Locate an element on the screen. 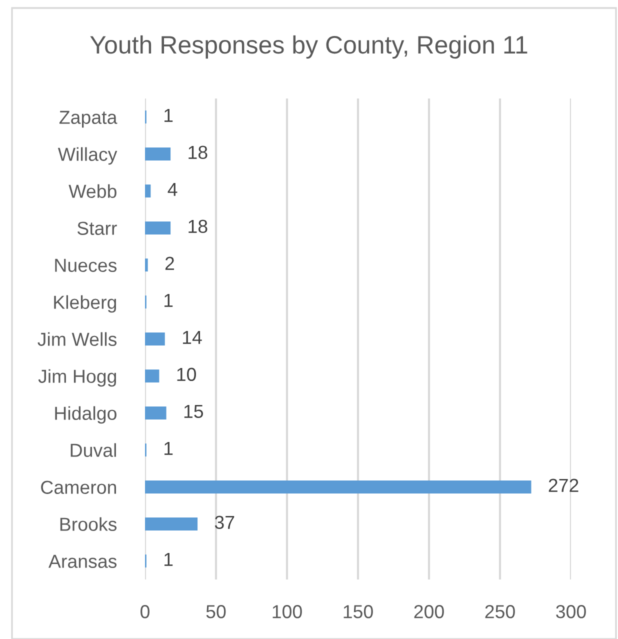 This screenshot has height=639, width=618. data-label: 272 is located at coordinates (563, 485).